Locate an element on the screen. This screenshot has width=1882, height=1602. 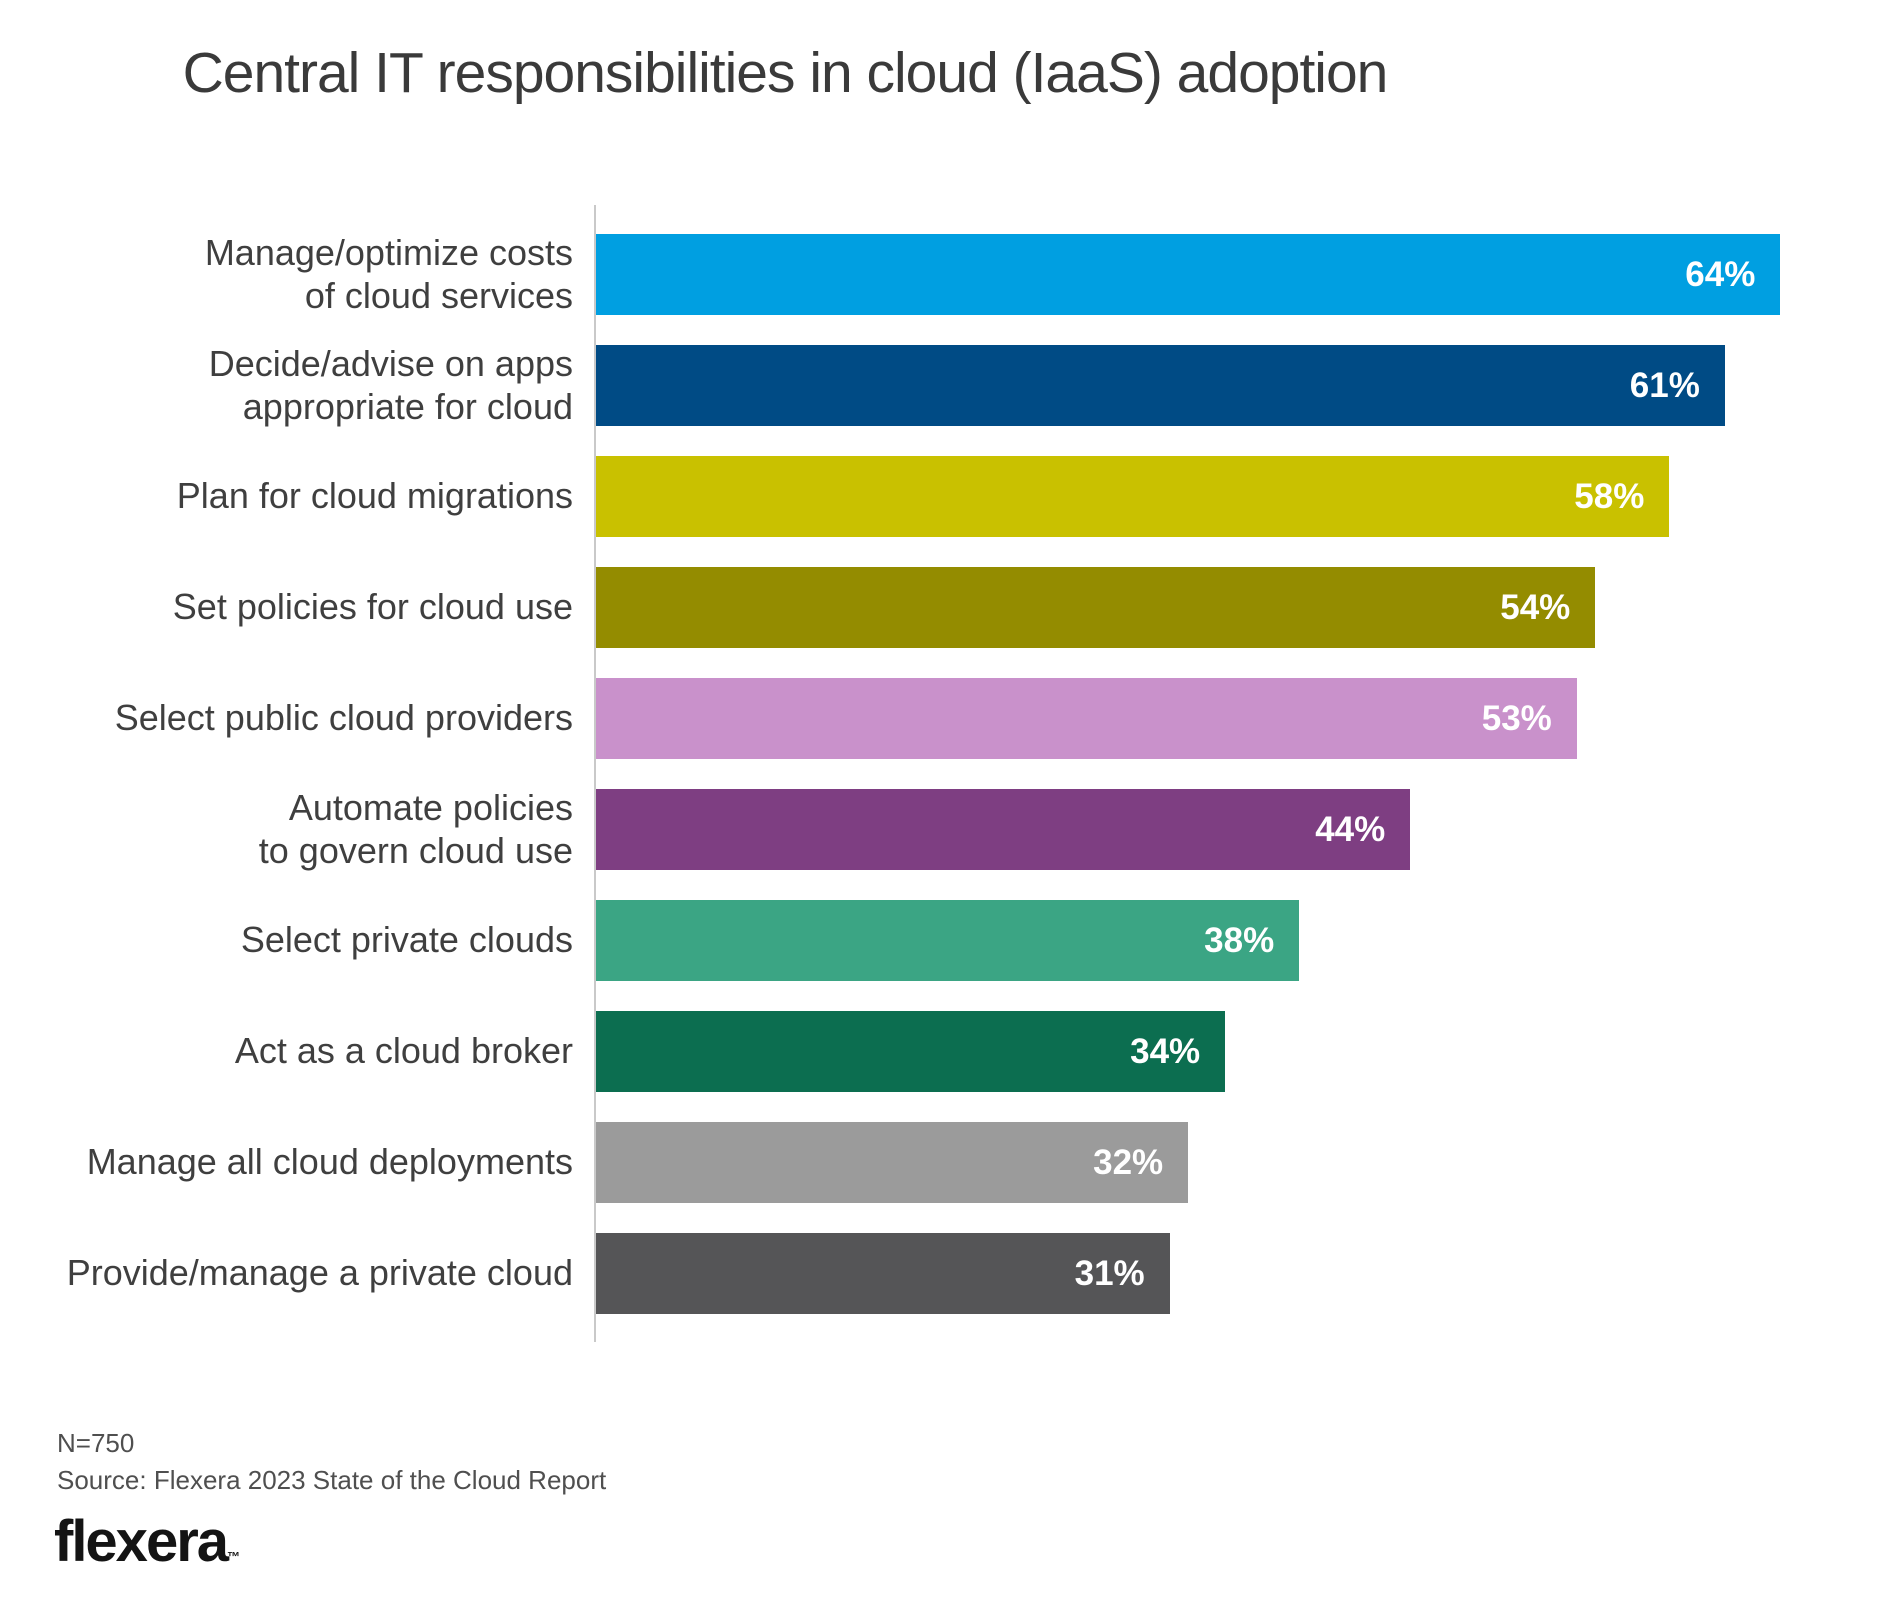
category-label: Set policies for cloud use is located at coordinates (372, 607).